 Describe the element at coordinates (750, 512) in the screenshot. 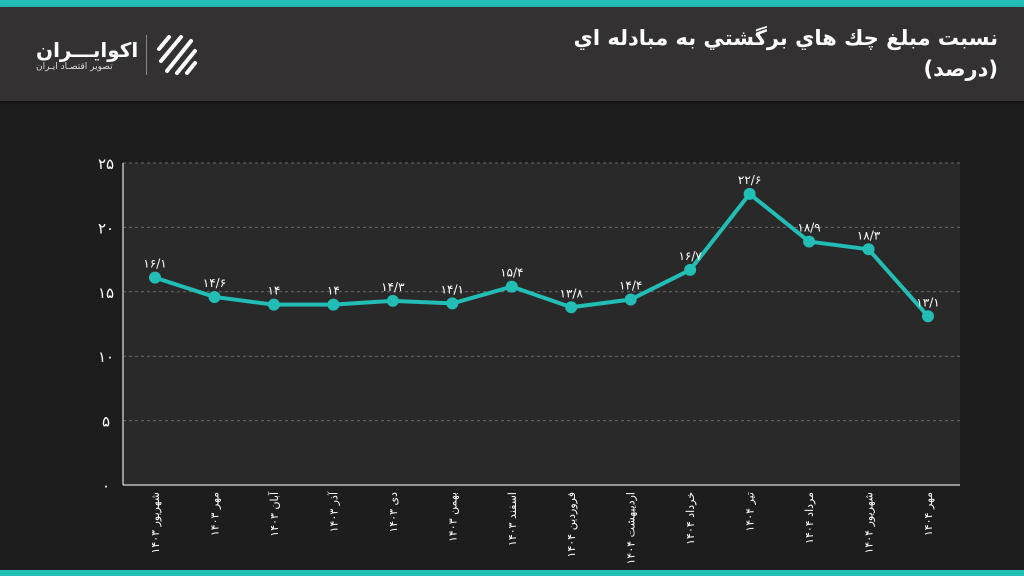

I see `x-tick-label: تیر ۱۴۰۴` at that location.